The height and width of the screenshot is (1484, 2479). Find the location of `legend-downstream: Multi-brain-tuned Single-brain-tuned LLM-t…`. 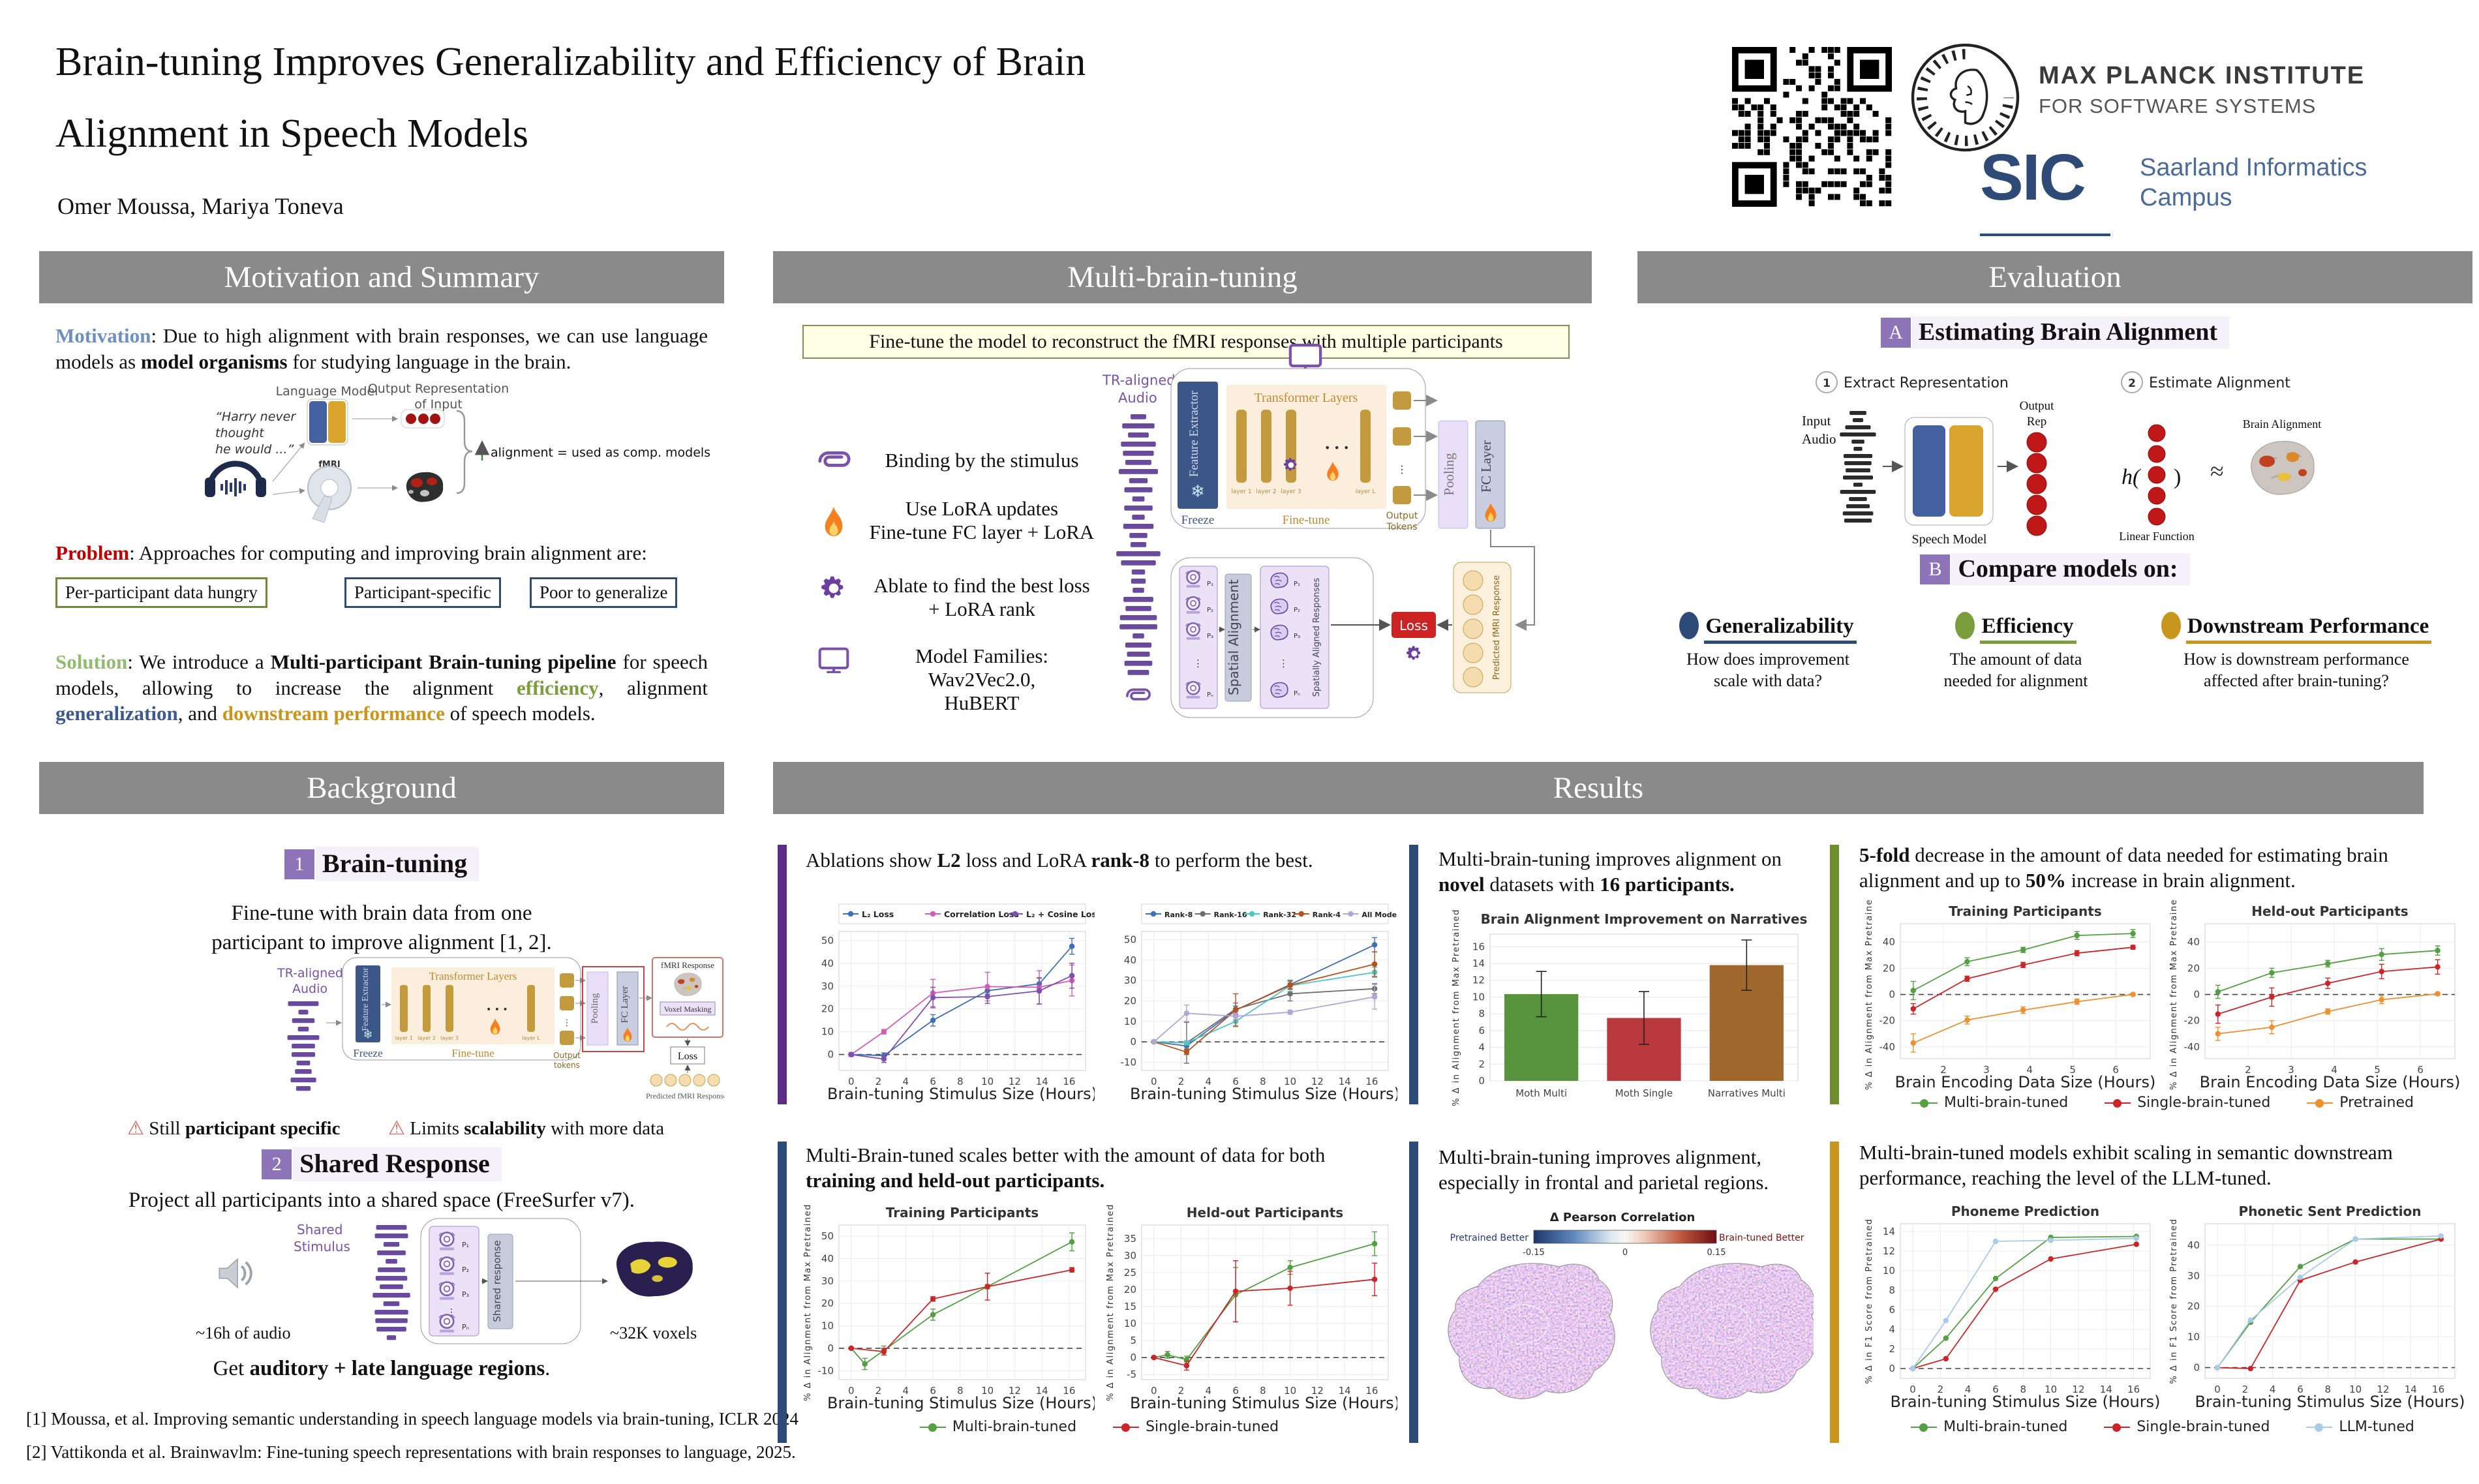

legend-downstream: Multi-brain-tuned Single-brain-tuned LLM-t… is located at coordinates (2162, 1427).